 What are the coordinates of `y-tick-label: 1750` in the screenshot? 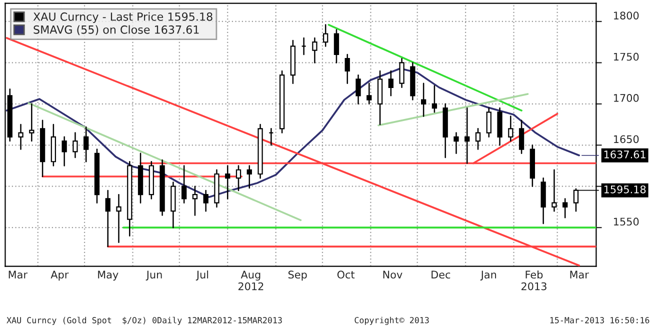 It's located at (626, 56).